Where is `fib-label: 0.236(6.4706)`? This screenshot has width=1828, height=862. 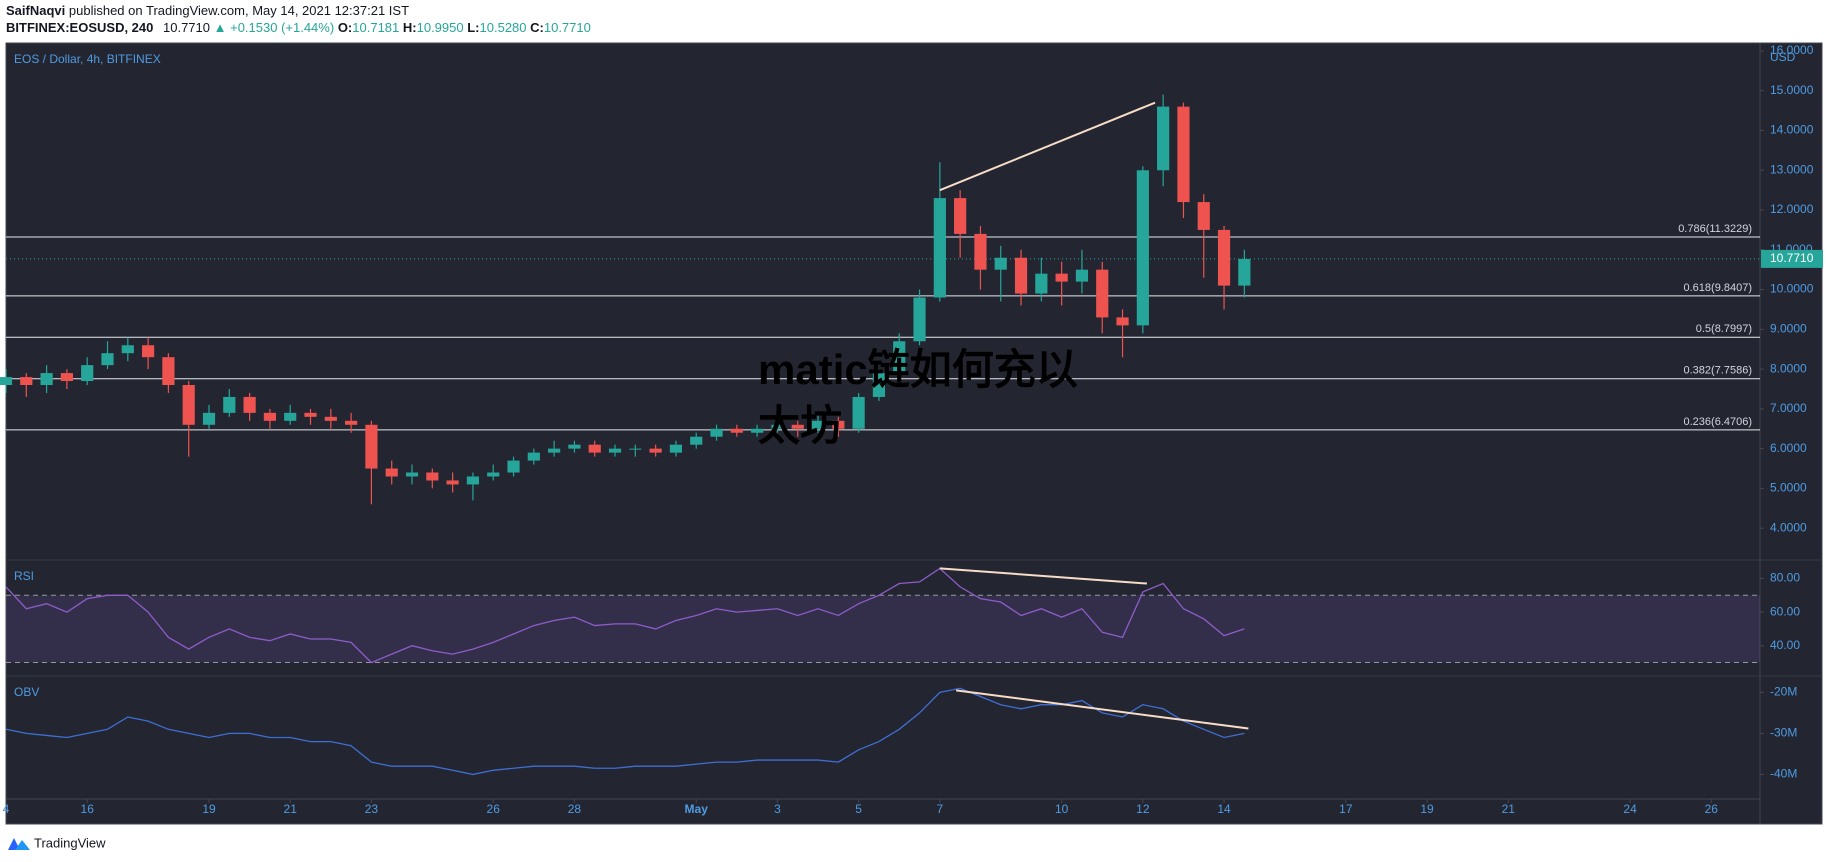
fib-label: 0.236(6.4706) is located at coordinates (1718, 422).